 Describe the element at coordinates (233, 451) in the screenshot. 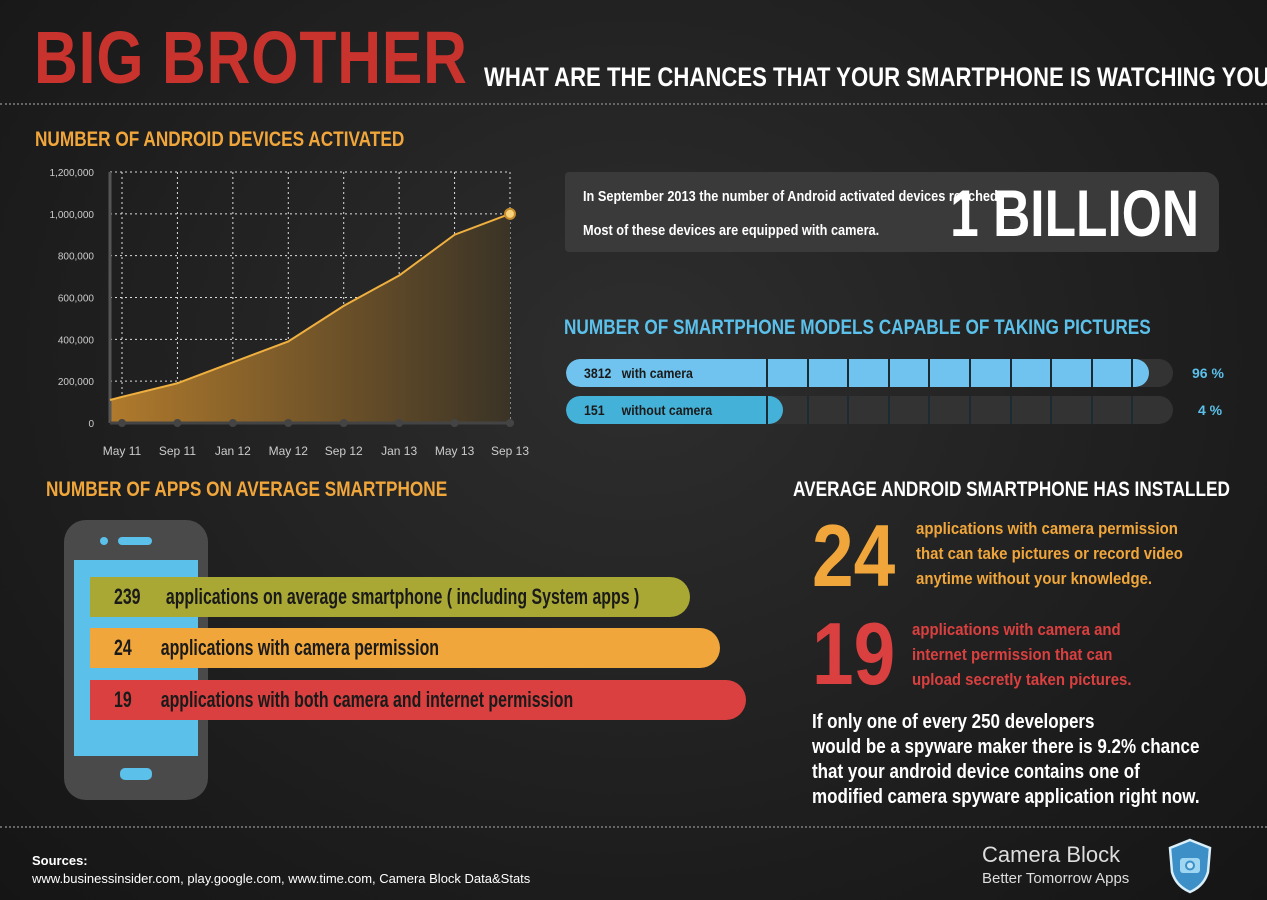

I see `x-tick-label: Jan 12` at that location.